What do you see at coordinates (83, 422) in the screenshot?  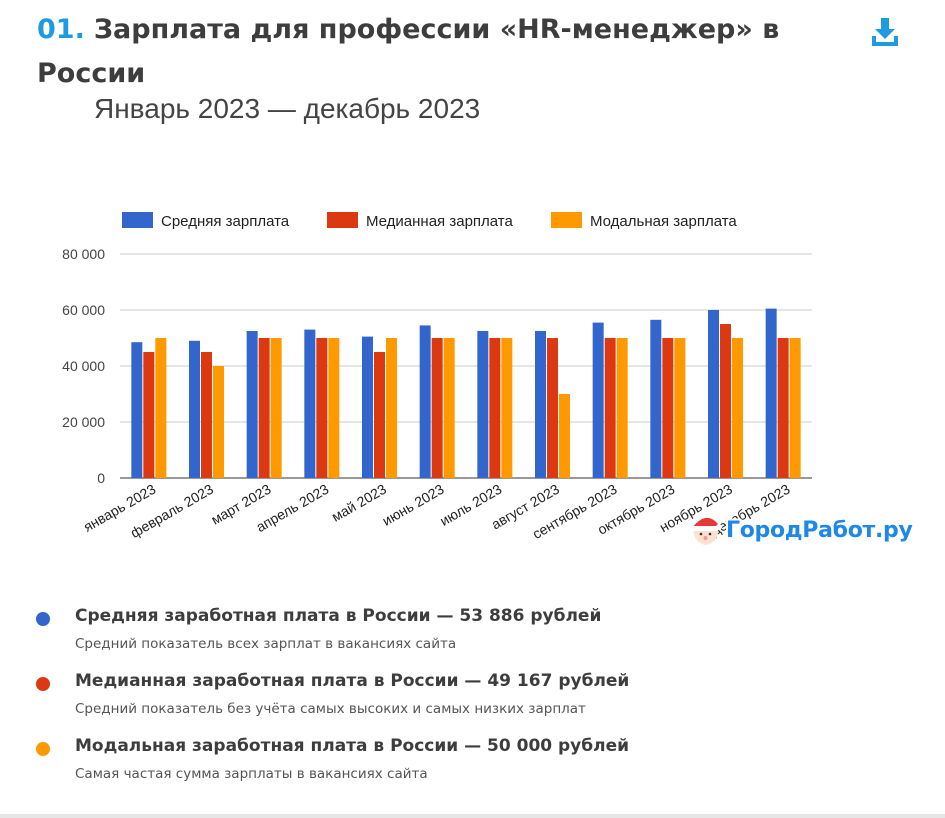 I see `y-tick-label: 20 000` at bounding box center [83, 422].